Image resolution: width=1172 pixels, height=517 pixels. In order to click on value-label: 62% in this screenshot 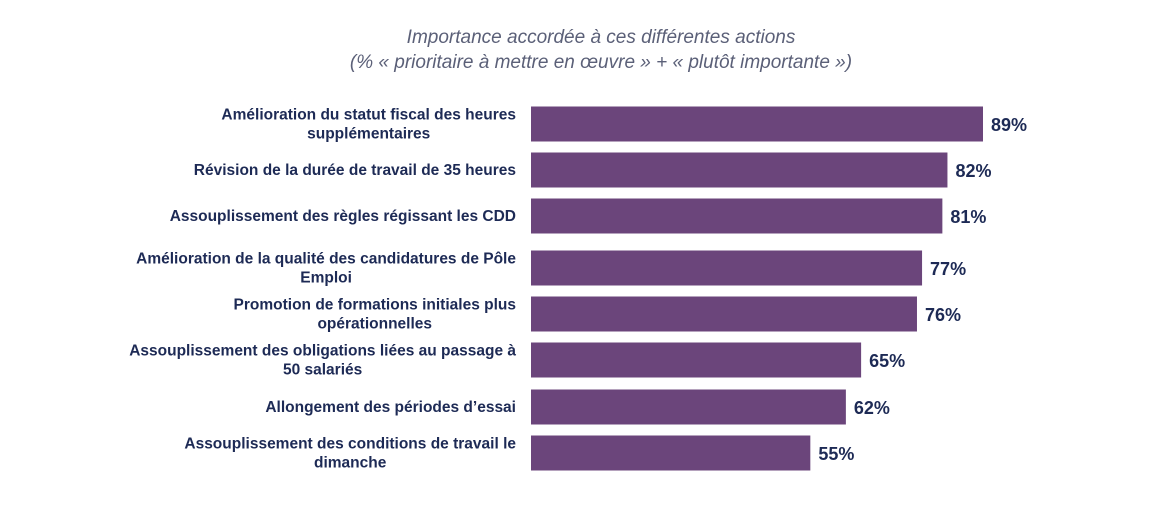, I will do `click(872, 408)`.